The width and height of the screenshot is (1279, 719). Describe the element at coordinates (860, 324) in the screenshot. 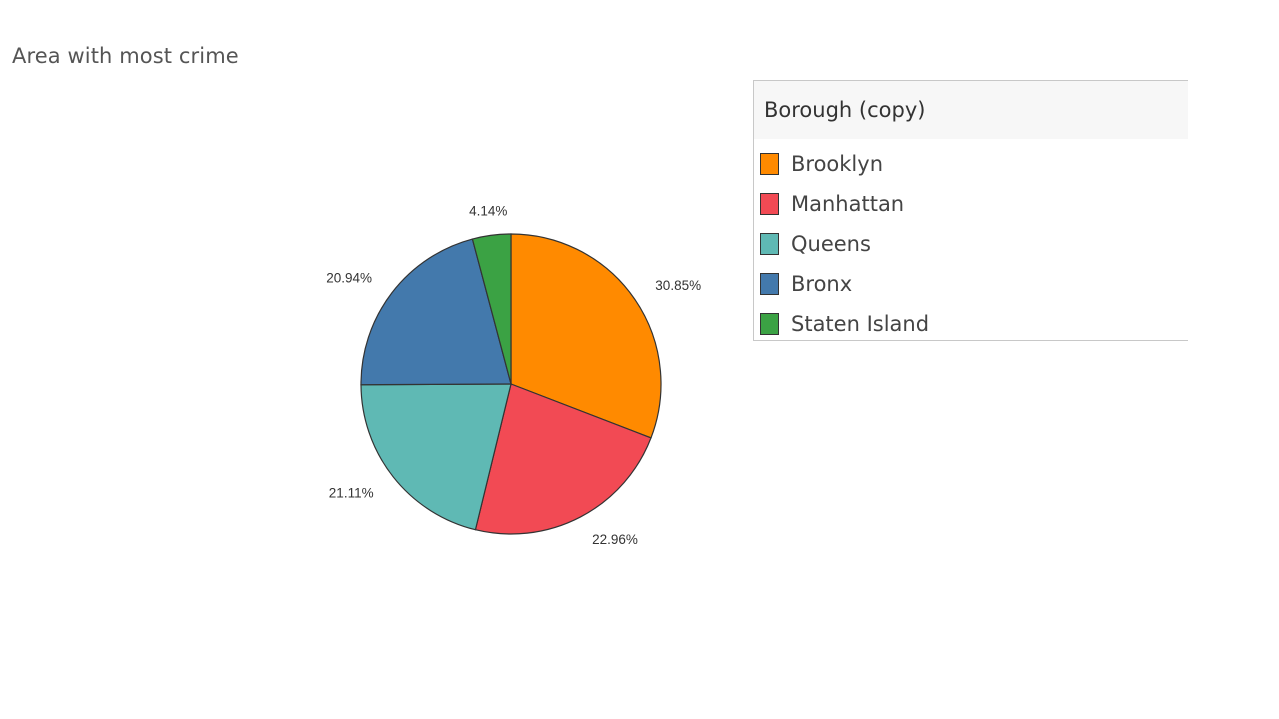

I see `legend-label: Staten Island` at that location.